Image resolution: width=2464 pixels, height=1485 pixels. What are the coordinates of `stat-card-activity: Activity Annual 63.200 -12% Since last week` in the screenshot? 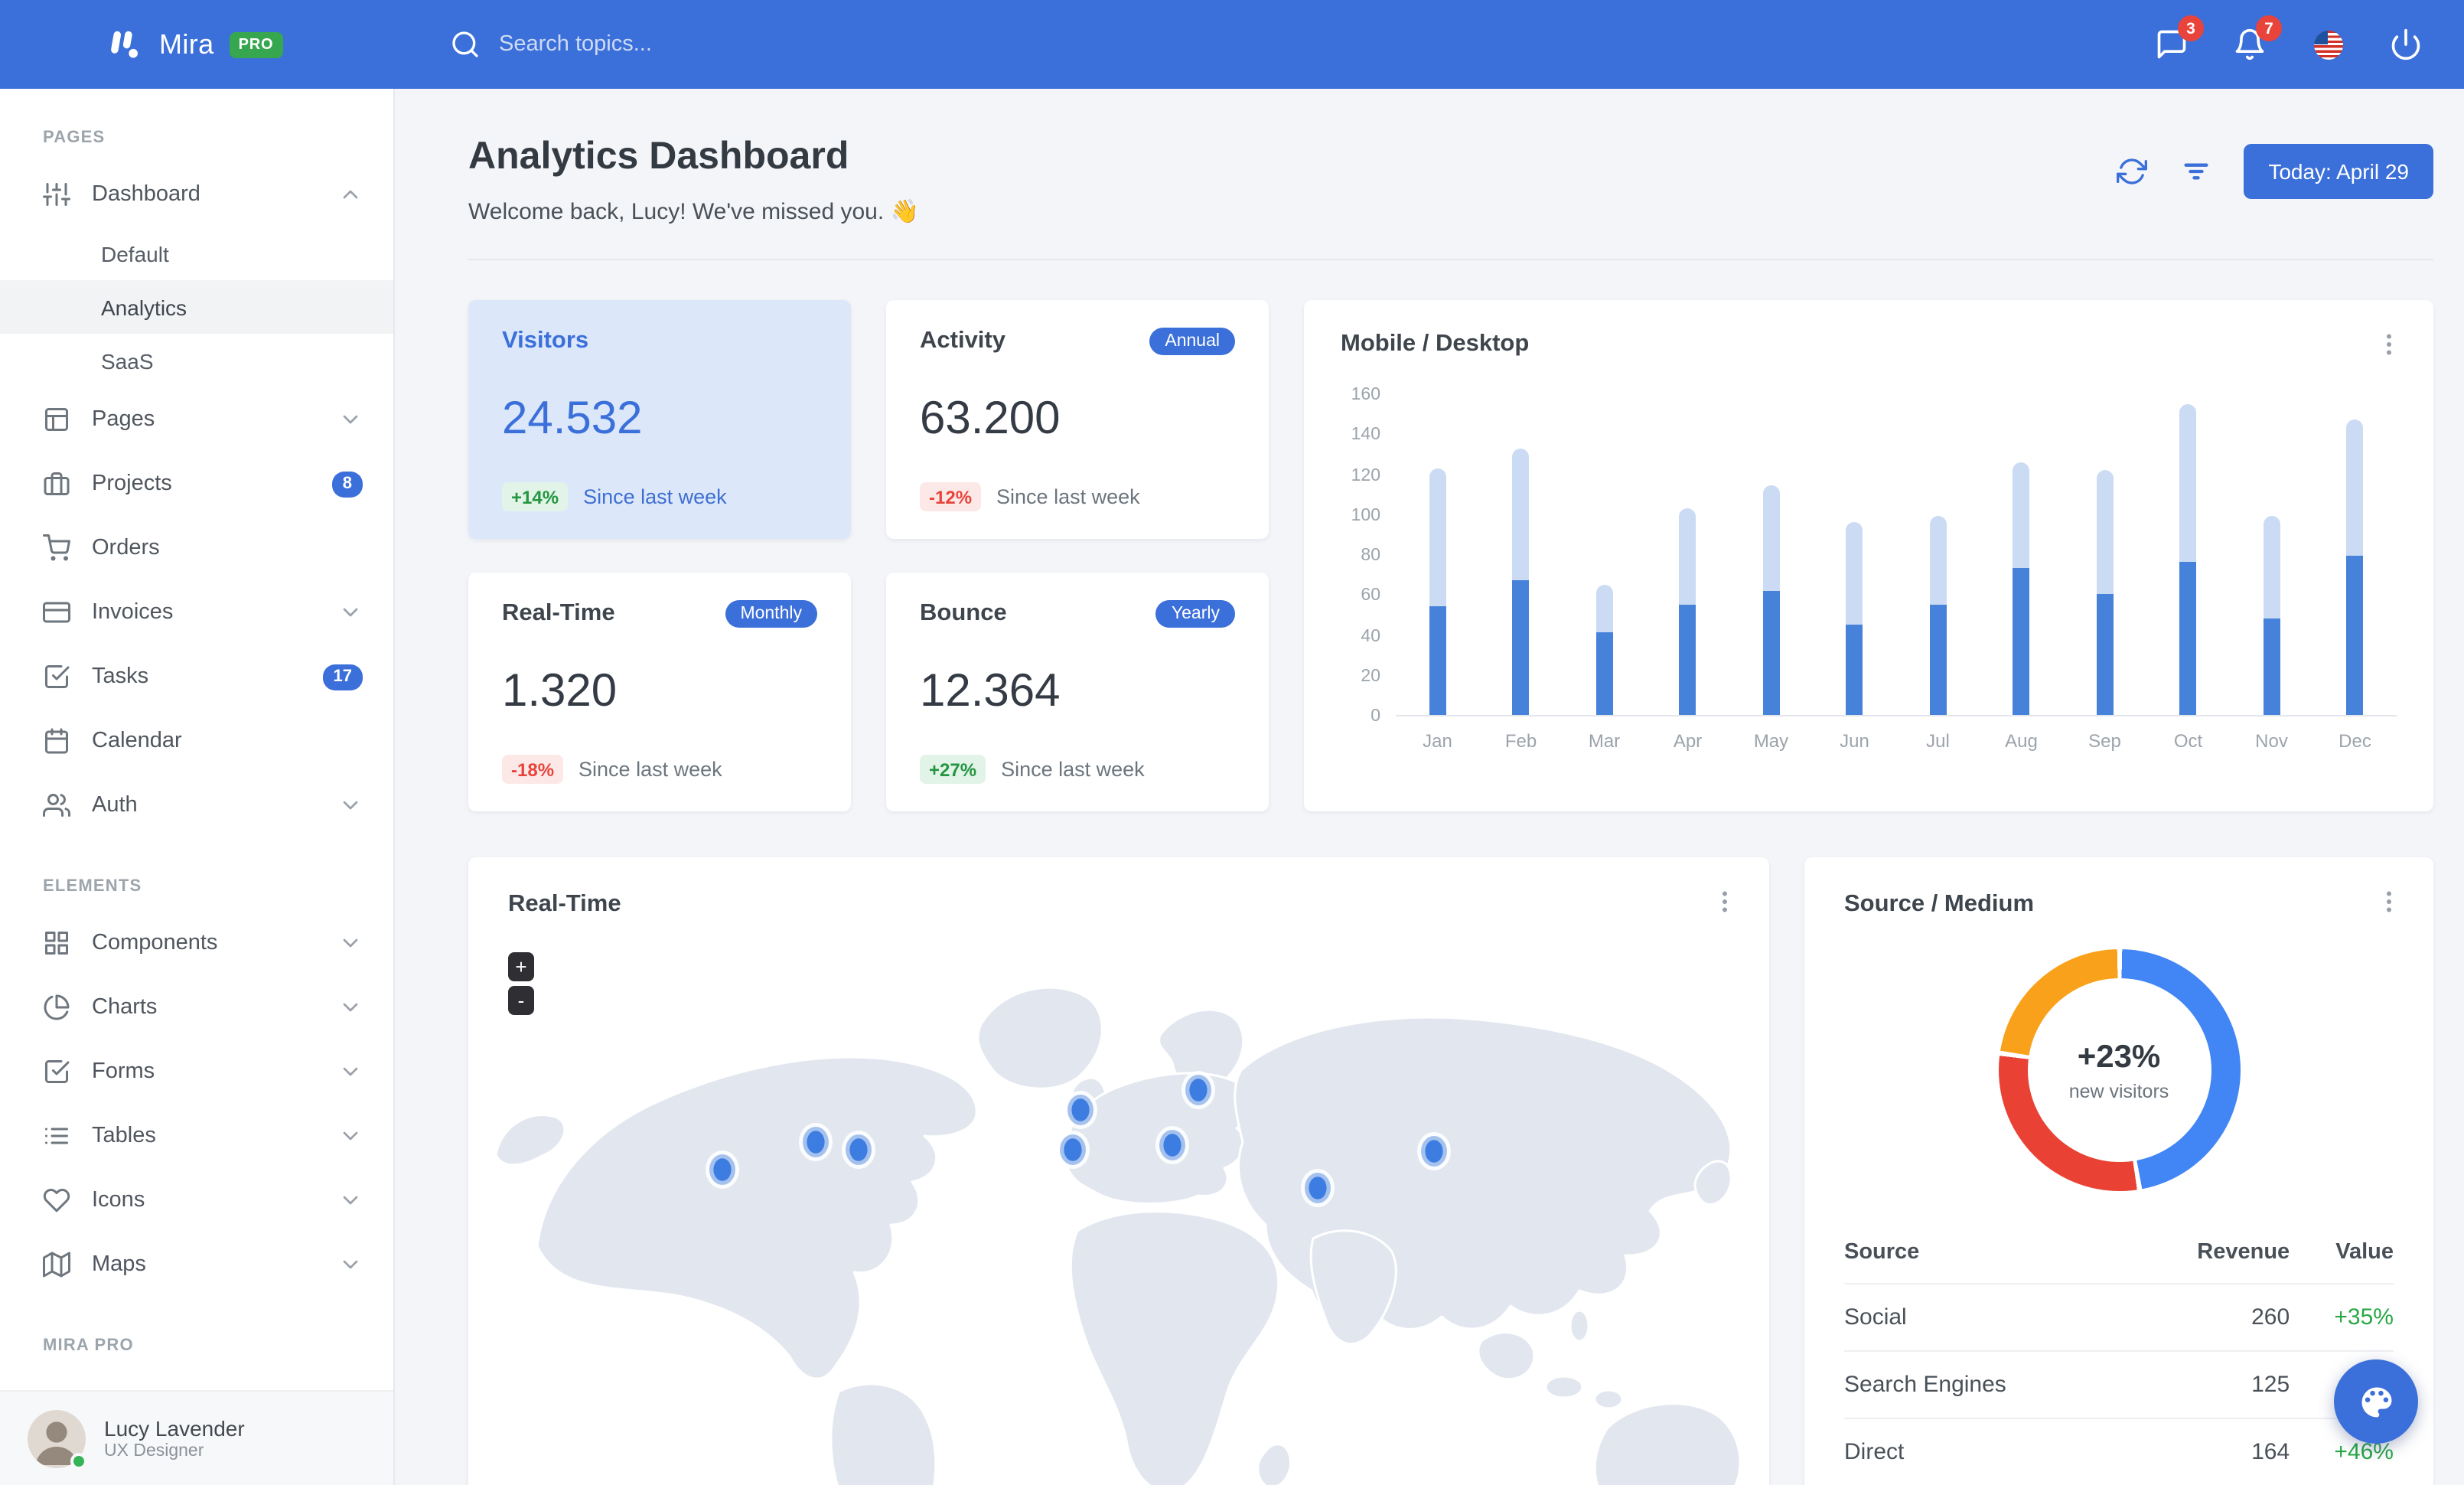 It's located at (1077, 419).